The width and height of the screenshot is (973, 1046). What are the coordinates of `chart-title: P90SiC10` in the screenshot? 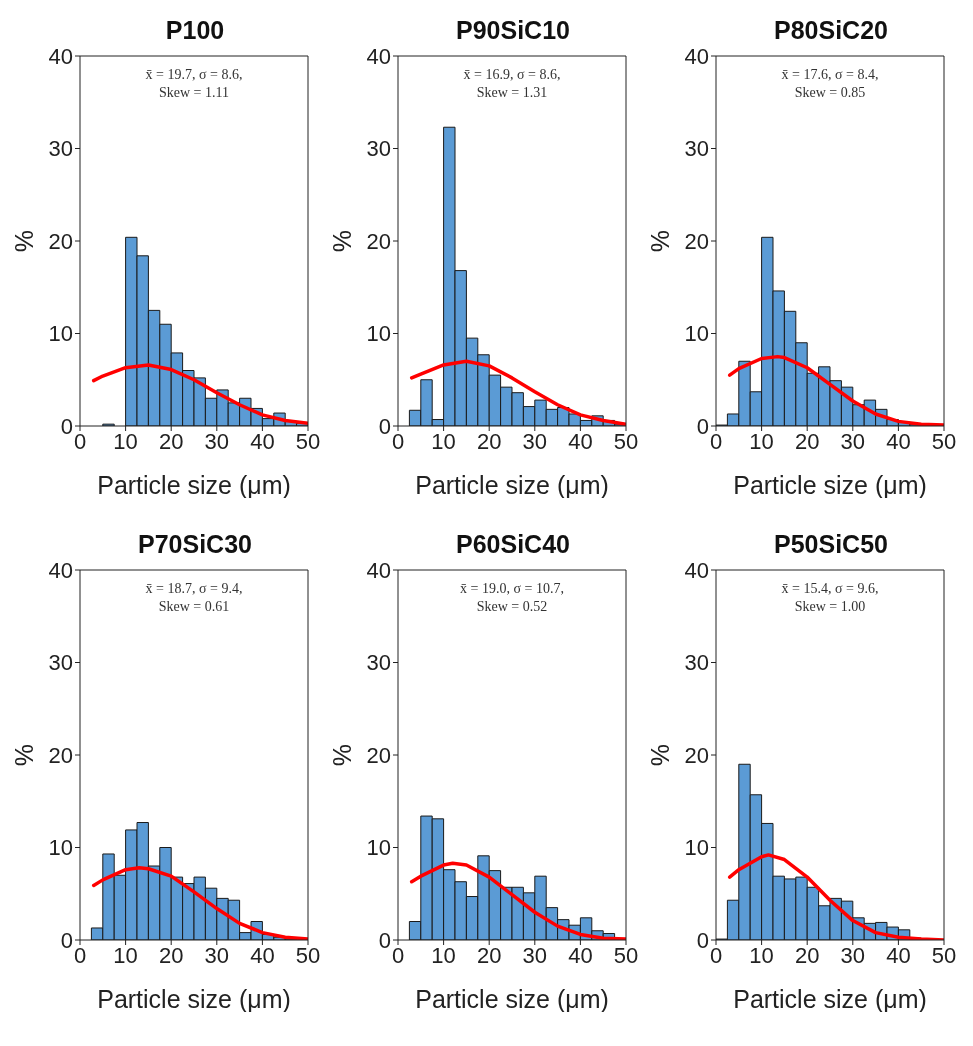 It's located at (513, 30).